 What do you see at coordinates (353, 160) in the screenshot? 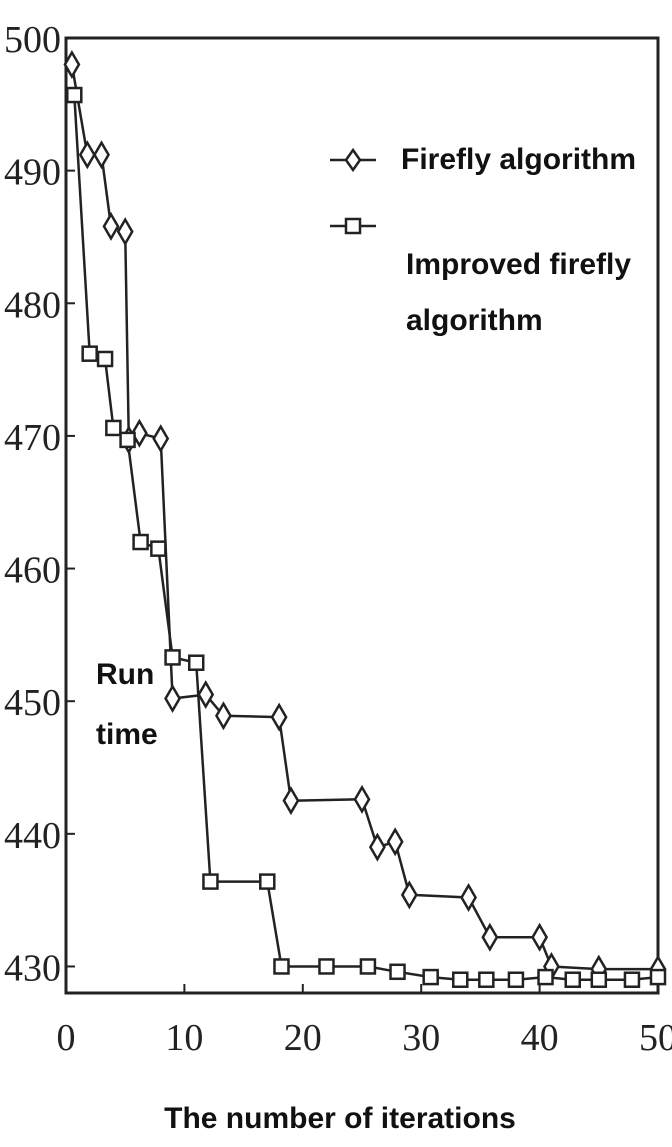
I see `legend-diamond-icon` at bounding box center [353, 160].